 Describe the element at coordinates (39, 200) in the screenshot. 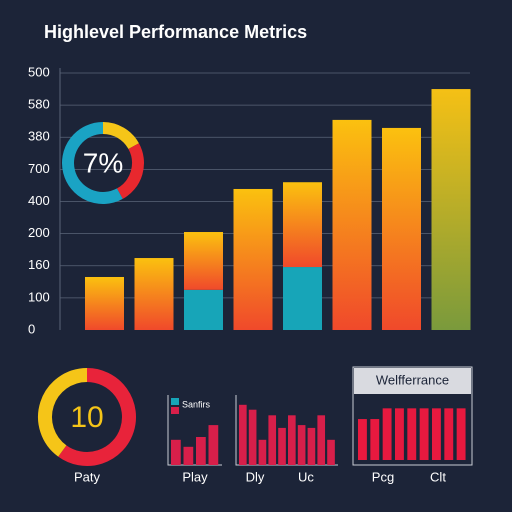

I see `y-axis-label: 400` at that location.